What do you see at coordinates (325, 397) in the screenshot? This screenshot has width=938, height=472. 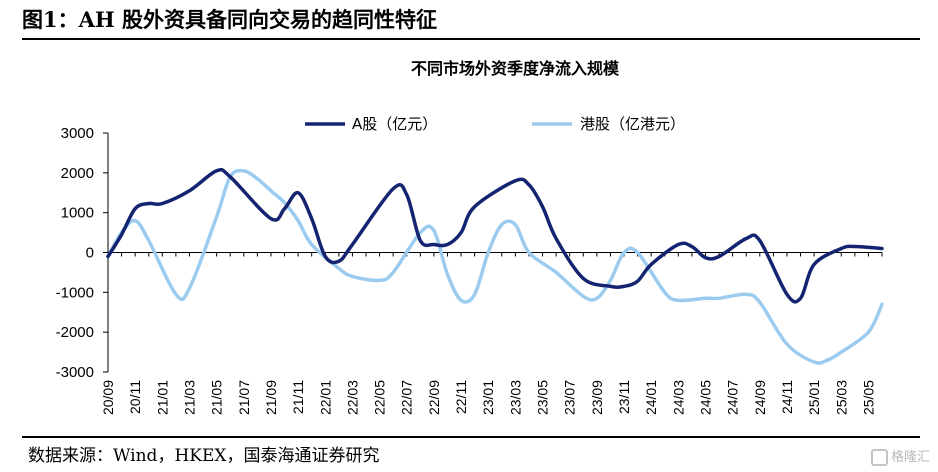 I see `x-tick-label: 22/01` at bounding box center [325, 397].